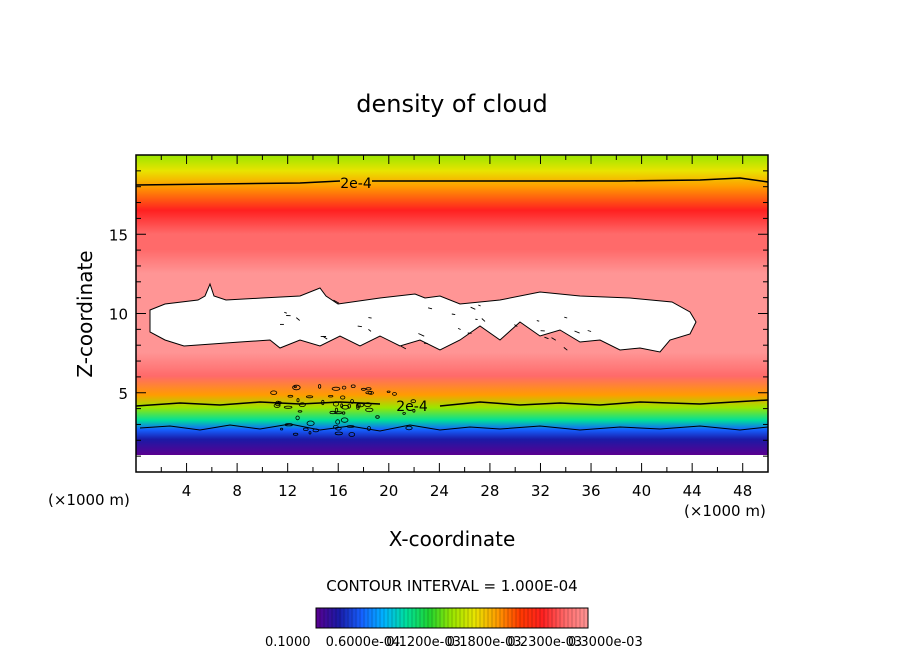  I want to click on x-tick-label: 24, so click(439, 491).